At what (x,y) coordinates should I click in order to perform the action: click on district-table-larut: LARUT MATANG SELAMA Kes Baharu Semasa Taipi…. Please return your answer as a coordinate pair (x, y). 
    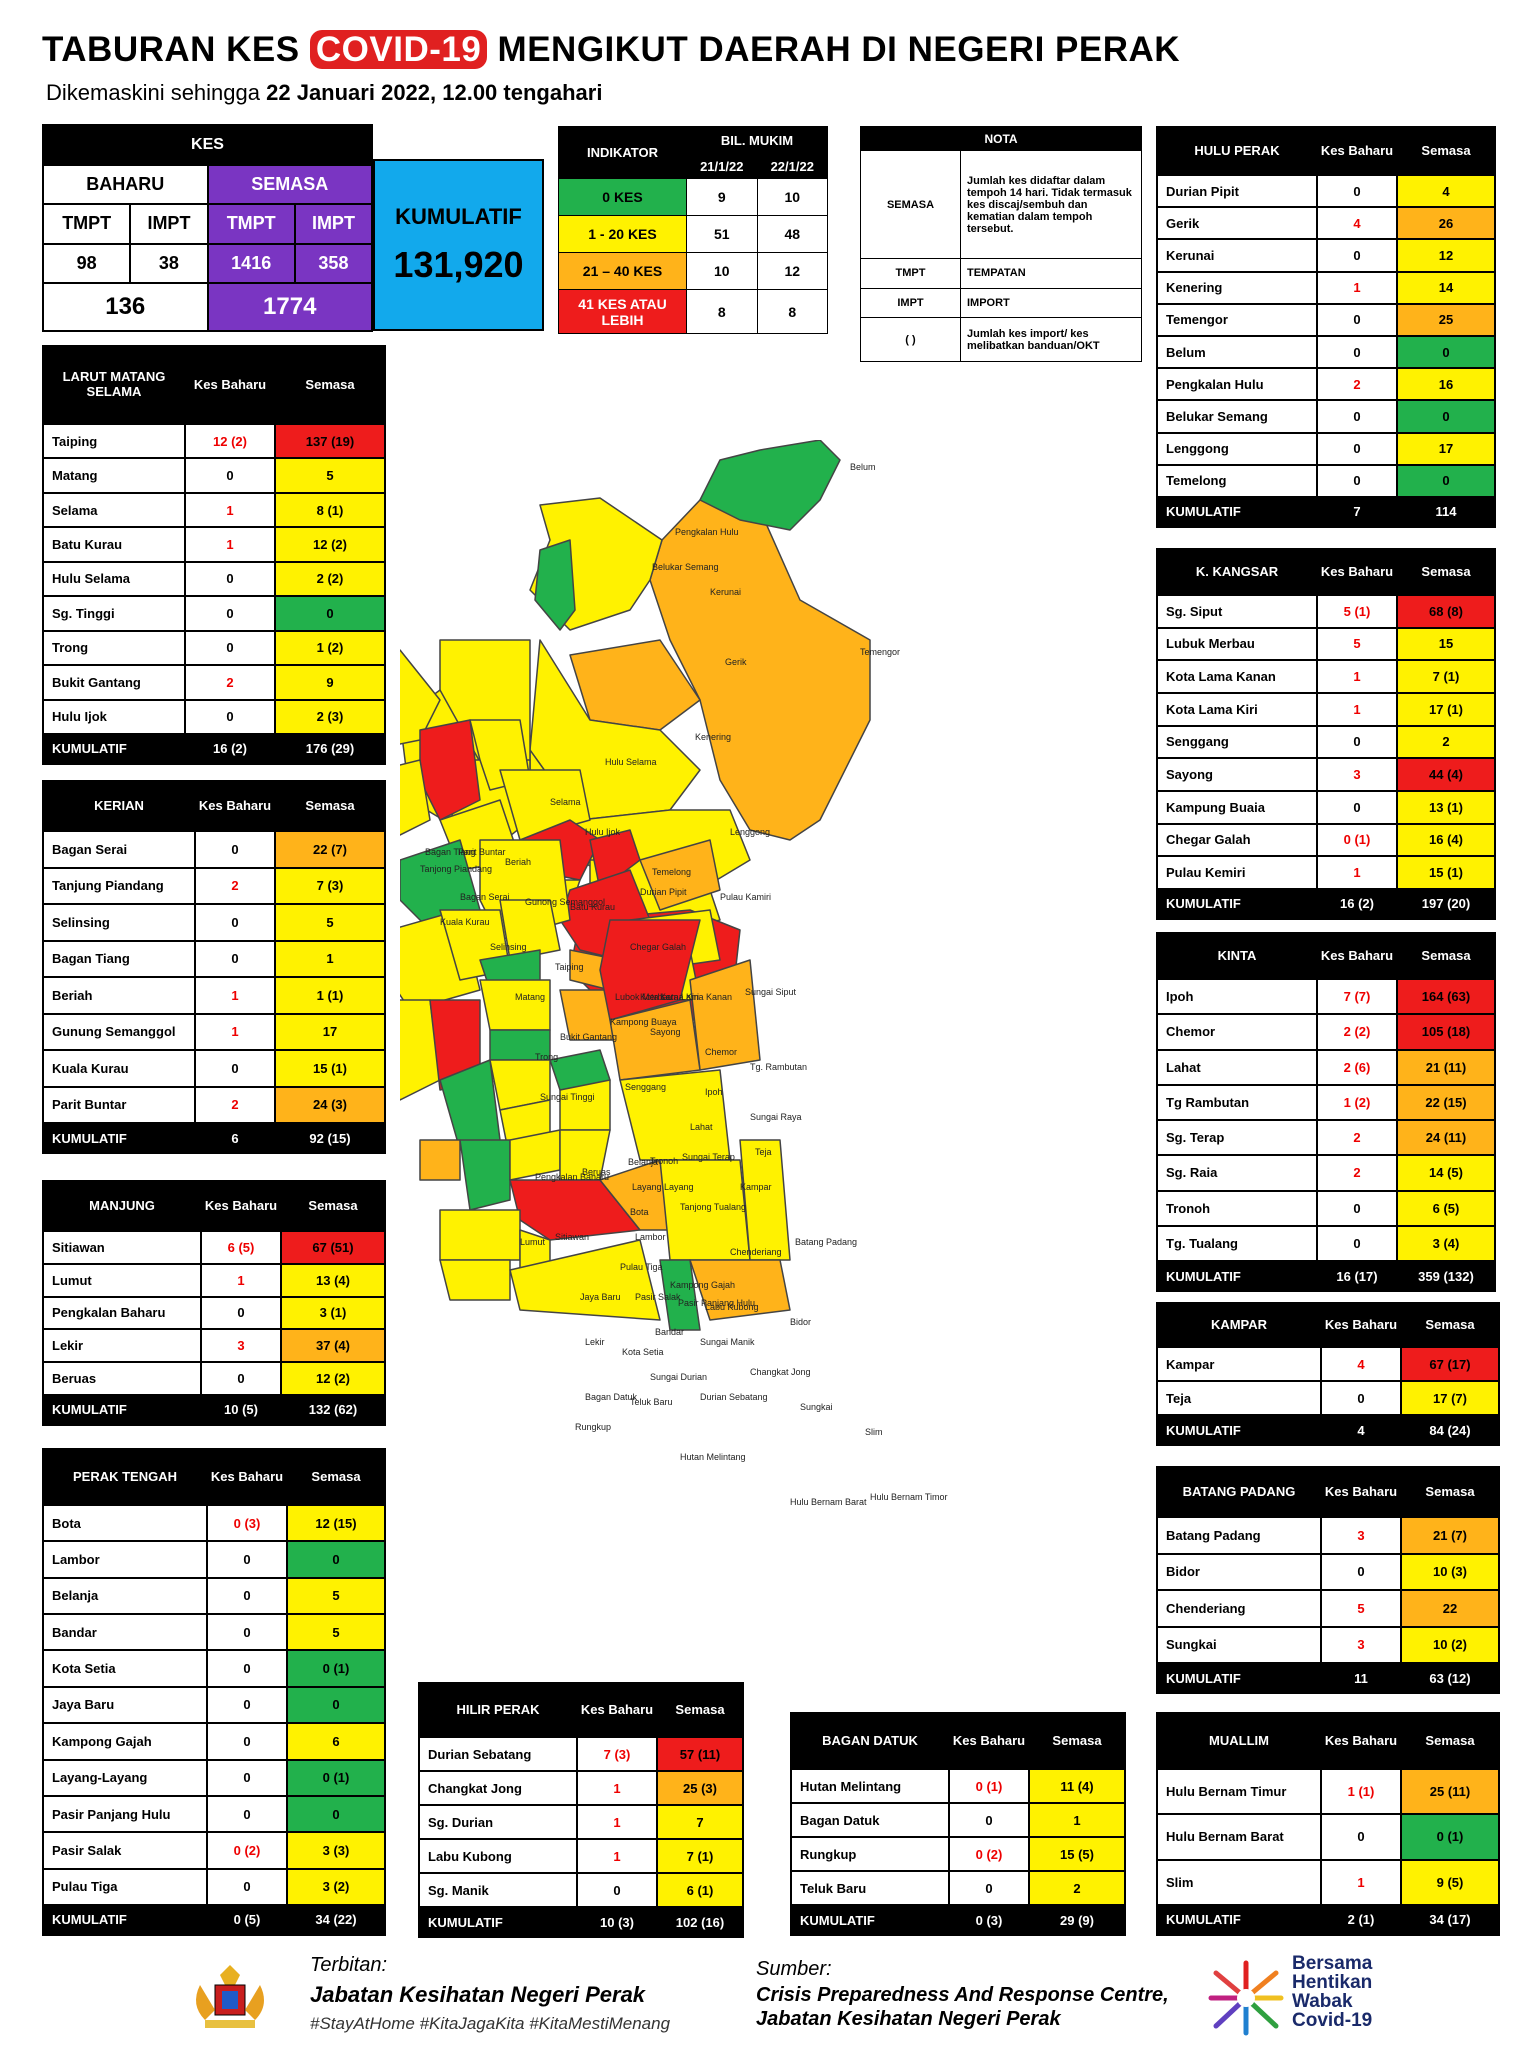
    Looking at the image, I should click on (214, 555).